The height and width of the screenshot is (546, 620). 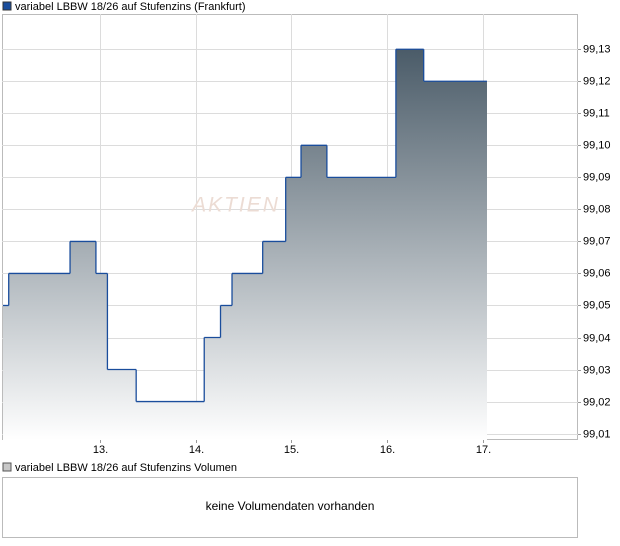 What do you see at coordinates (597, 273) in the screenshot?
I see `y-tick-label: 99,06` at bounding box center [597, 273].